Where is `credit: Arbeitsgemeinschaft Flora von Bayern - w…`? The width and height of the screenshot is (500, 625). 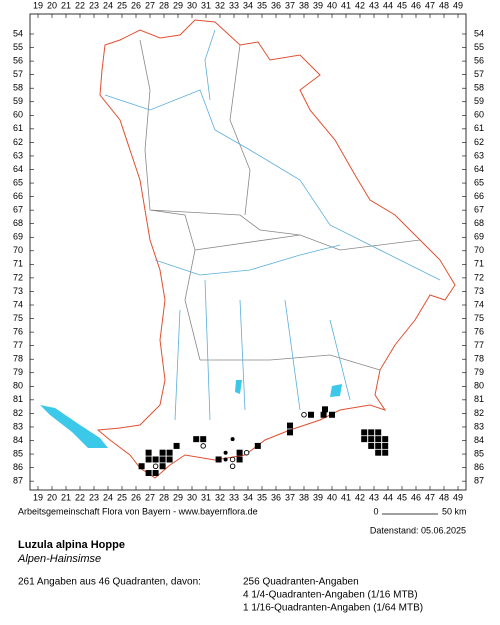
credit: Arbeitsgemeinschaft Flora von Bayern - w… is located at coordinates (138, 511).